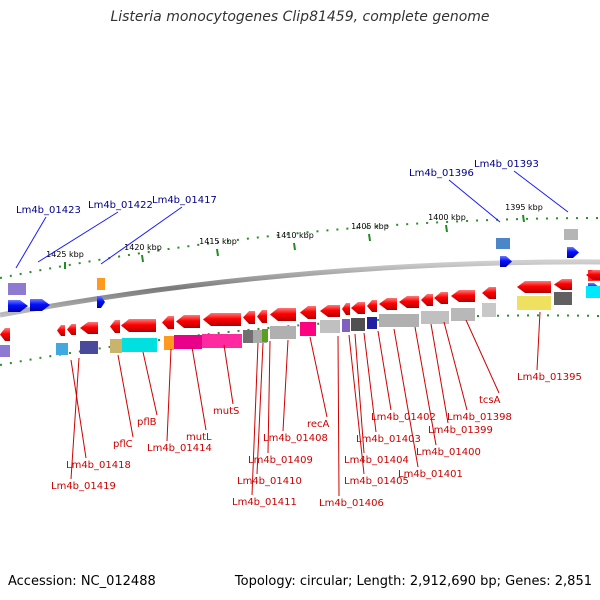  I want to click on ruler-label: 1400 kbp, so click(447, 217).